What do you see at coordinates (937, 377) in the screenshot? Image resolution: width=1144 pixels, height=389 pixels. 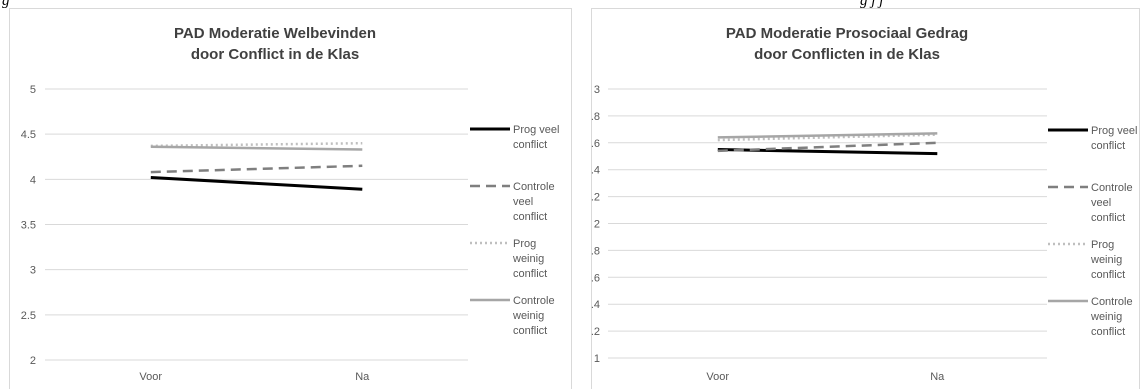 I see `right-x-tick-label: Na` at bounding box center [937, 377].